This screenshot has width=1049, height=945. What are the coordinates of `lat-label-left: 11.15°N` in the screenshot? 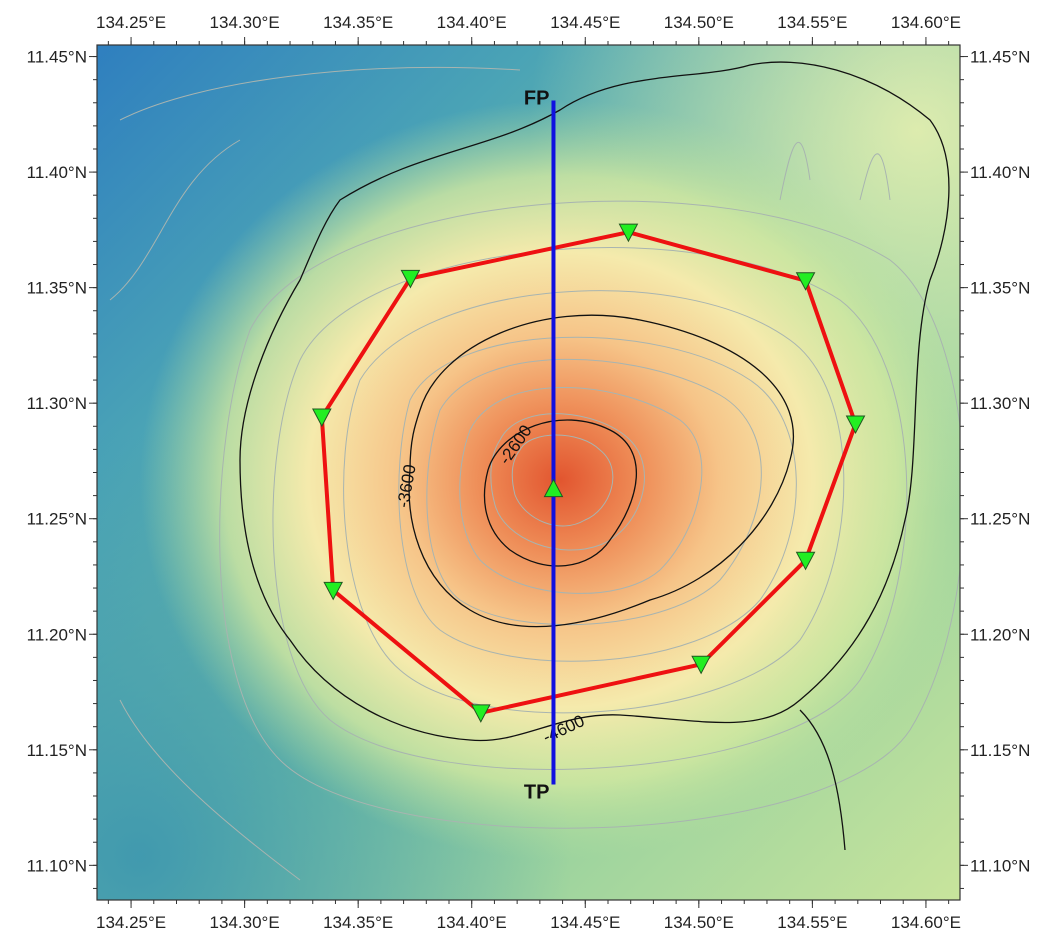 It's located at (57, 750).